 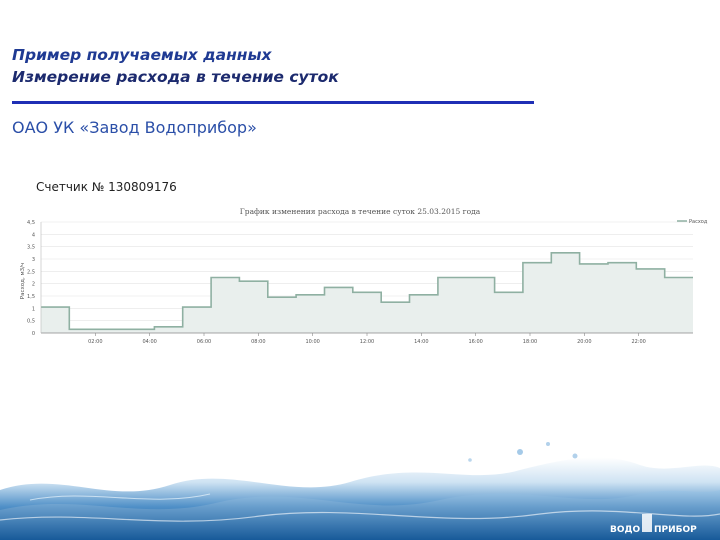 What do you see at coordinates (421, 342) in the screenshot?
I see `x-tick-label: 14:00` at bounding box center [421, 342].